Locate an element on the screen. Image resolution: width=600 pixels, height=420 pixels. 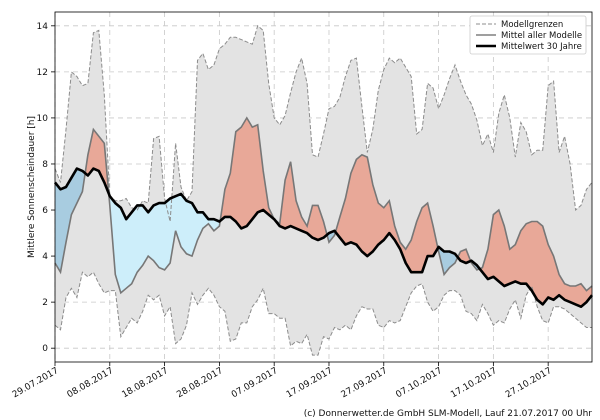
x-tick-label: 08.08.2017 is located at coordinates (91, 383).